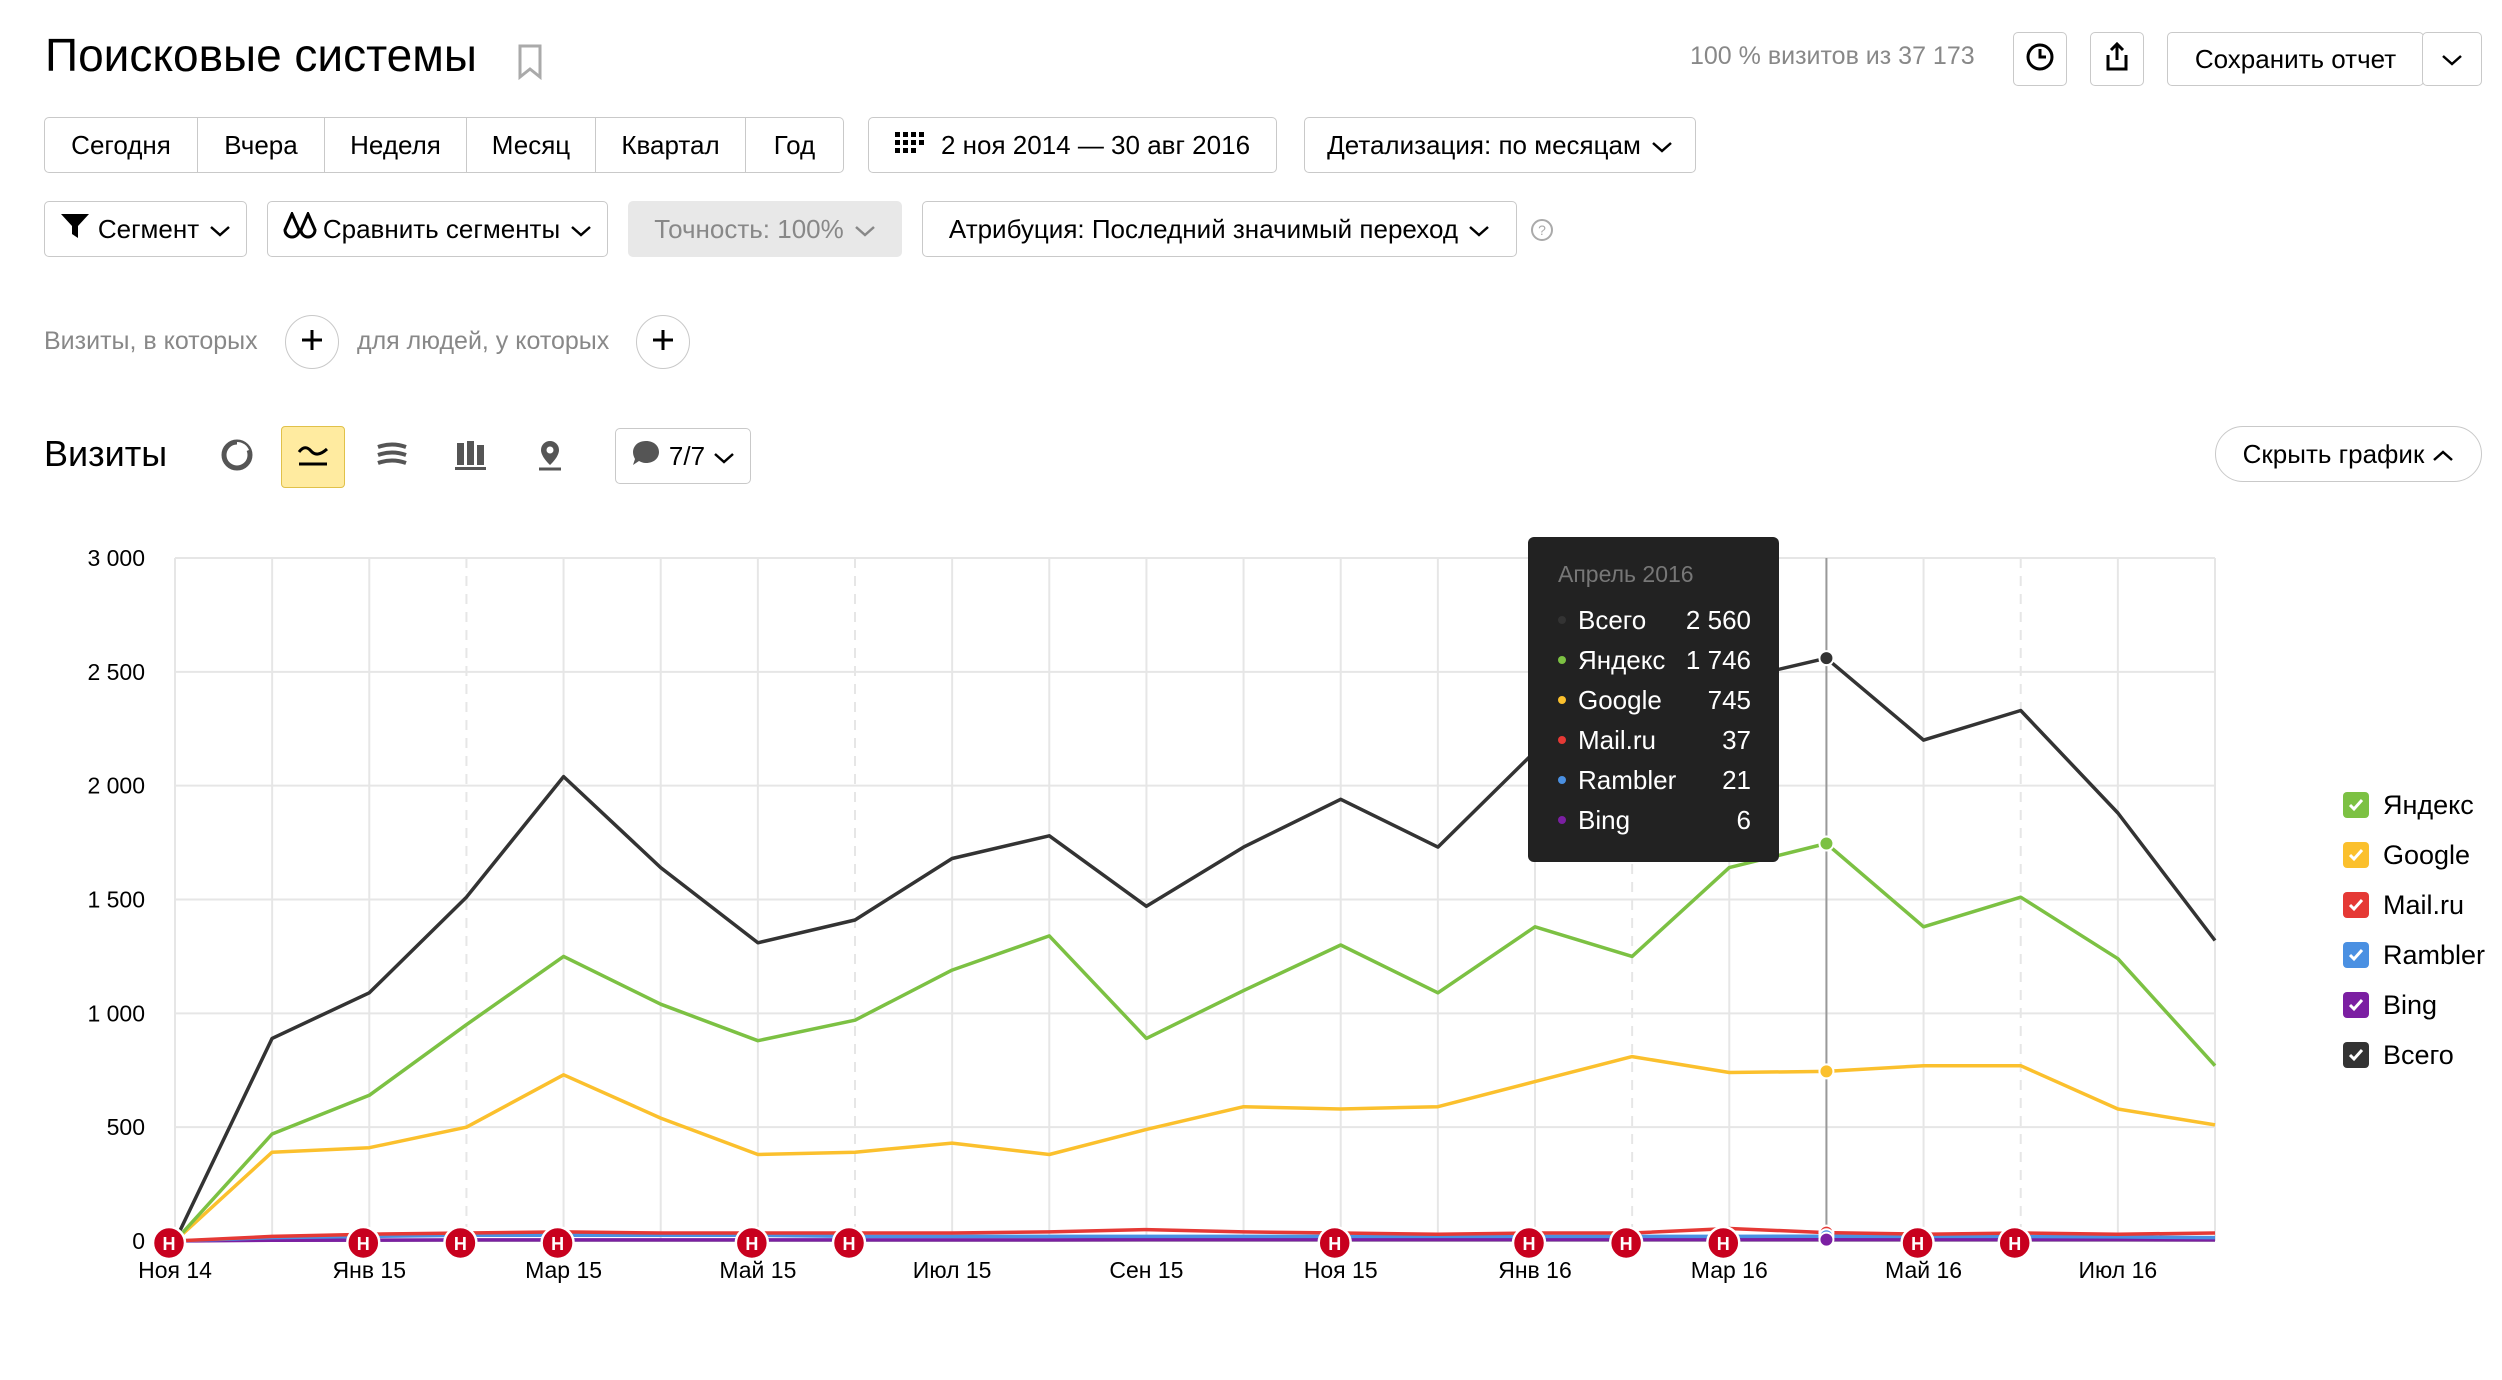 This screenshot has height=1380, width=2502. Describe the element at coordinates (1654, 820) in the screenshot. I see `tooltip-row: Bing 6` at that location.